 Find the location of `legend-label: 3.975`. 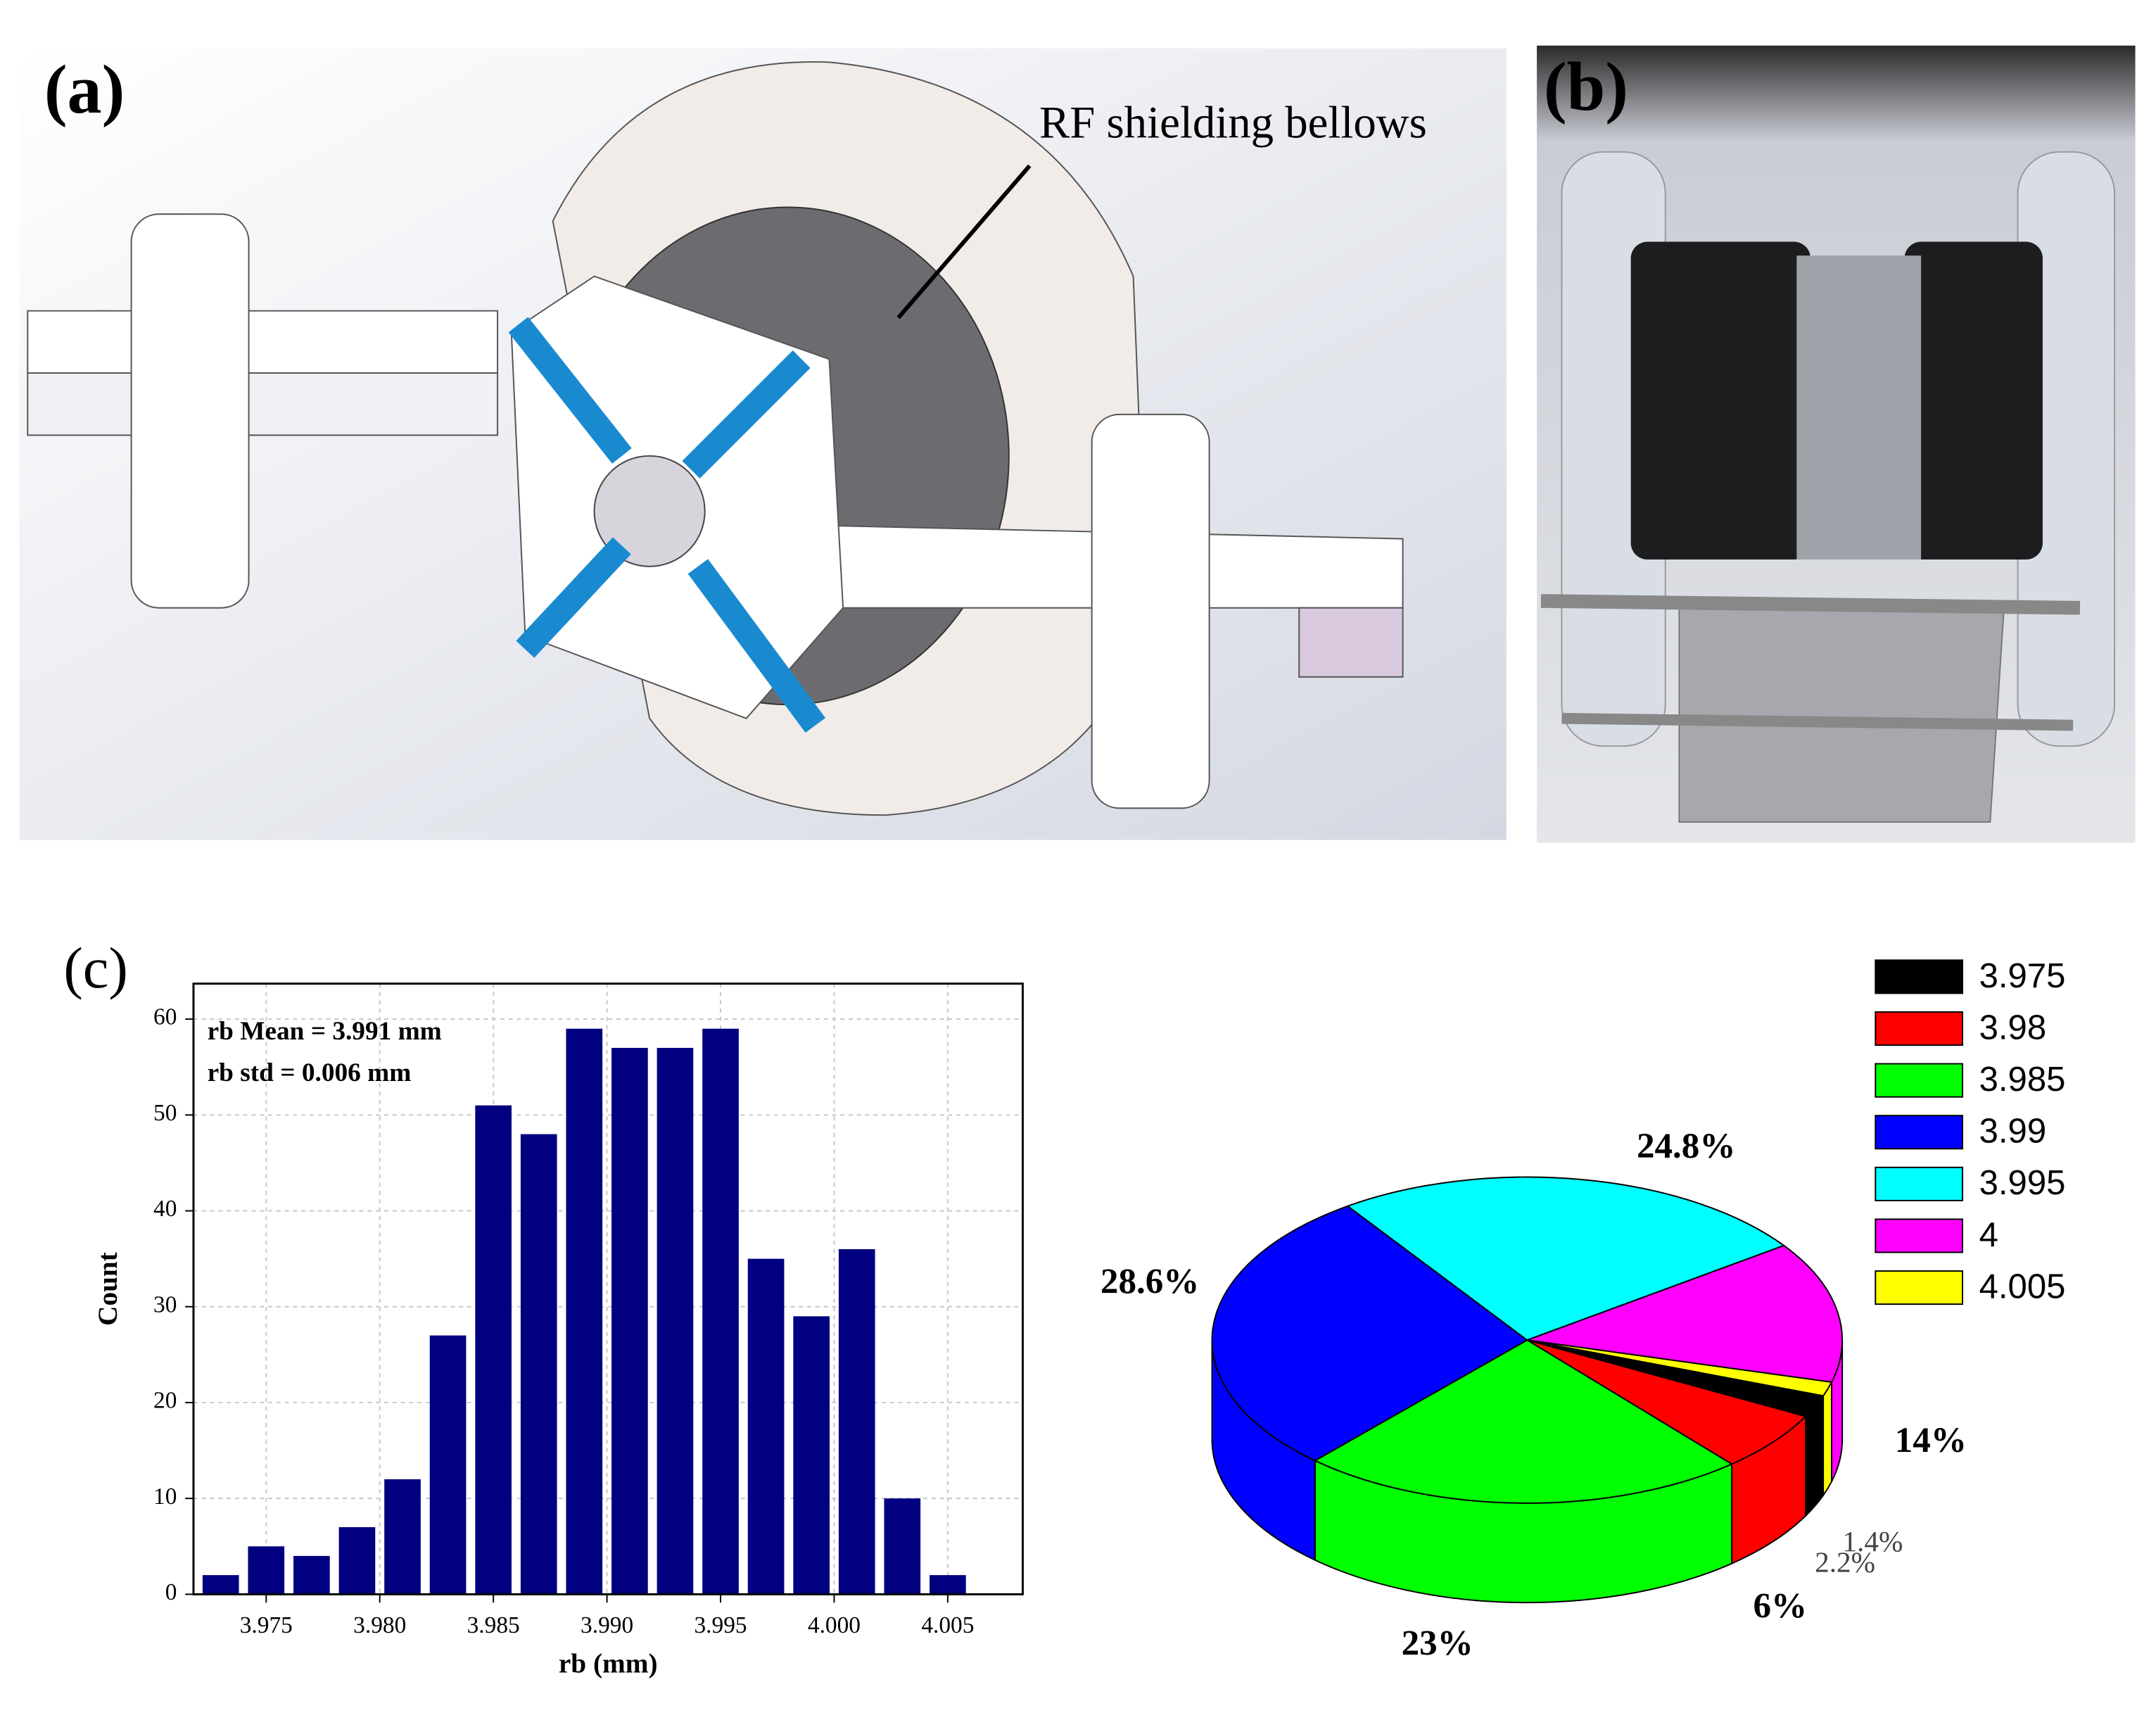

legend-label: 3.975 is located at coordinates (2022, 976).